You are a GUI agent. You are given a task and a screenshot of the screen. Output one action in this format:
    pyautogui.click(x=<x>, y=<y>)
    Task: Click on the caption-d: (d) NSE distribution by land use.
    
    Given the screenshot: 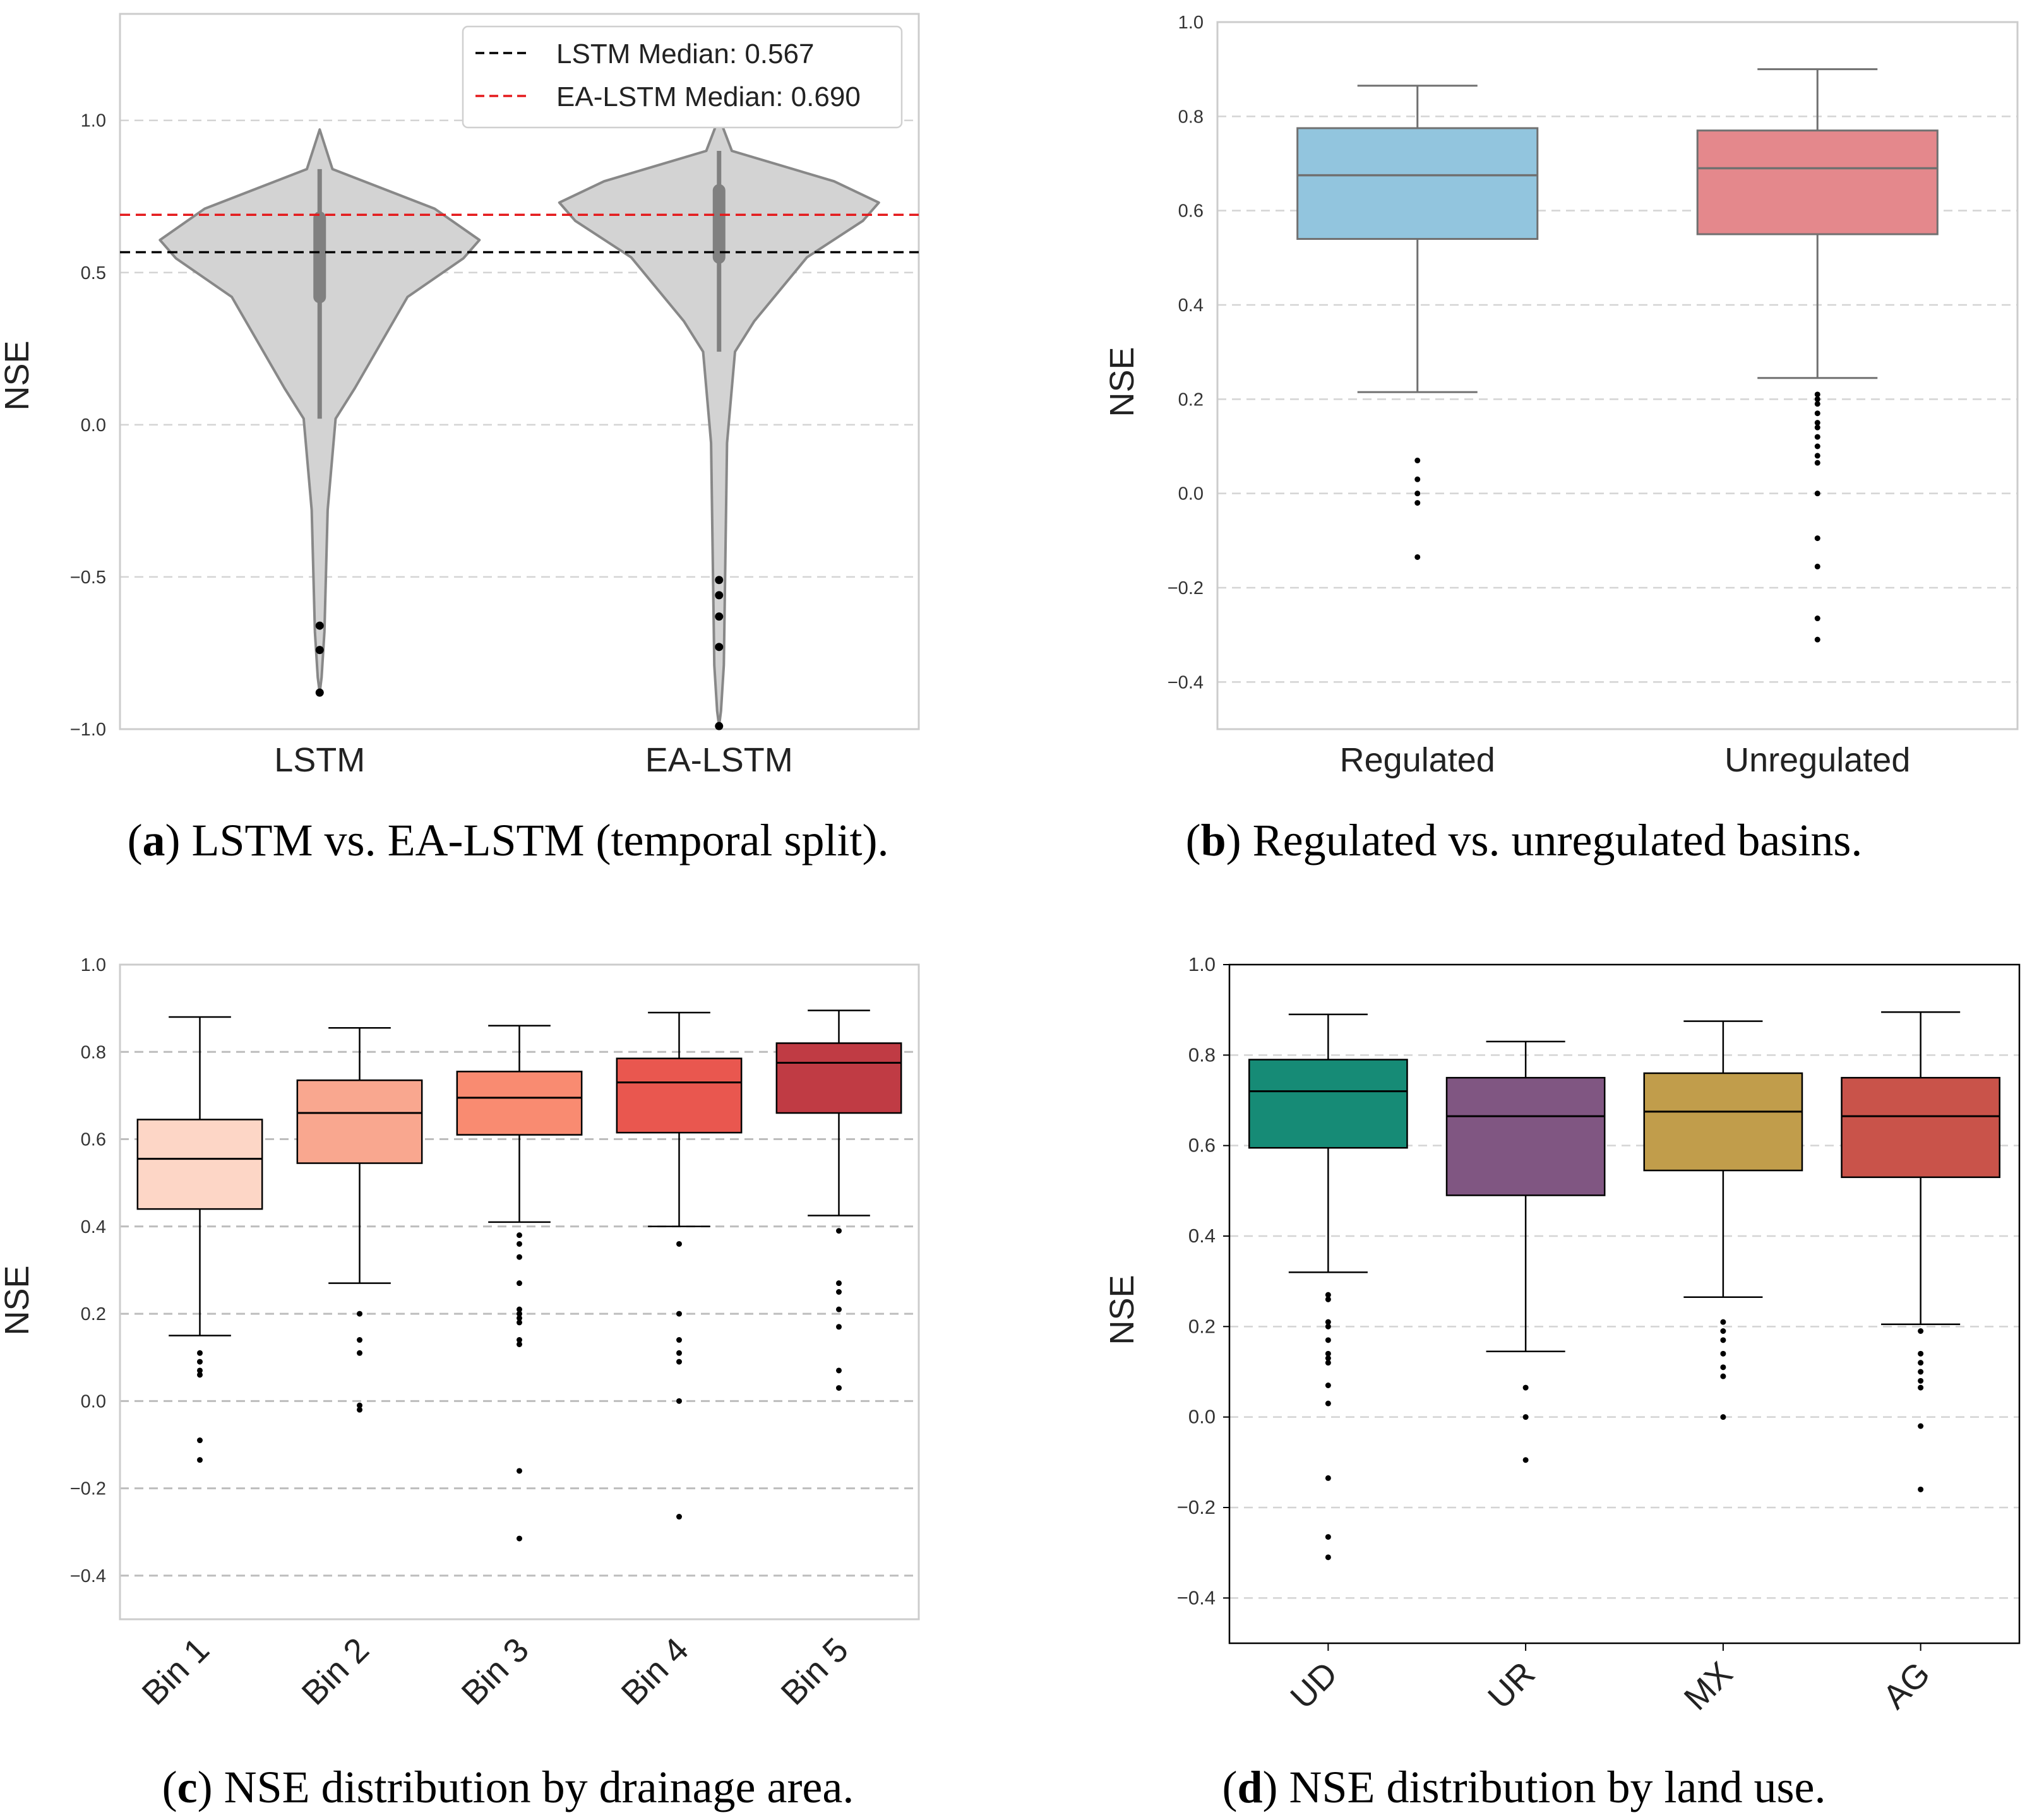 What is the action you would take?
    pyautogui.click(x=1524, y=1787)
    